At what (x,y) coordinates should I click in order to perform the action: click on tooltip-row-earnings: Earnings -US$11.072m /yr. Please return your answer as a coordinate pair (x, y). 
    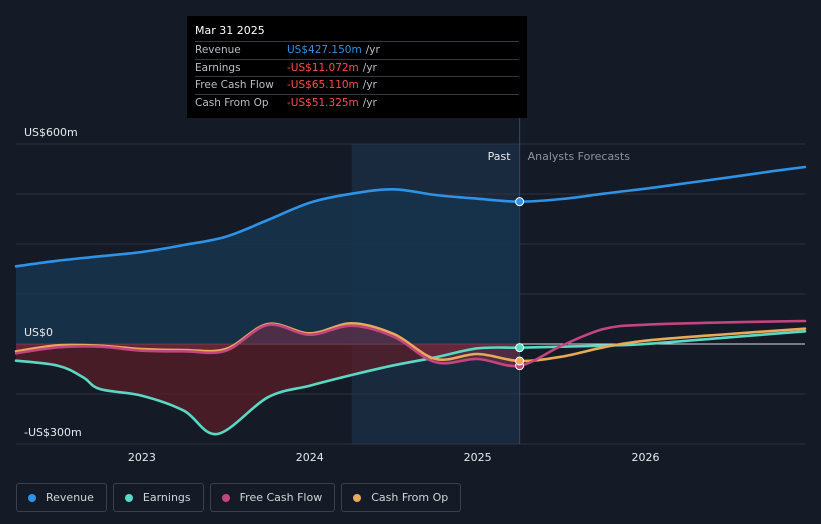
    Looking at the image, I should click on (357, 67).